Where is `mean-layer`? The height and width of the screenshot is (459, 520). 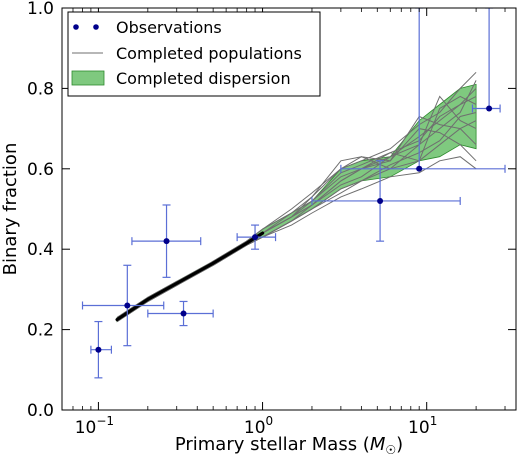
mean-layer is located at coordinates (190, 276).